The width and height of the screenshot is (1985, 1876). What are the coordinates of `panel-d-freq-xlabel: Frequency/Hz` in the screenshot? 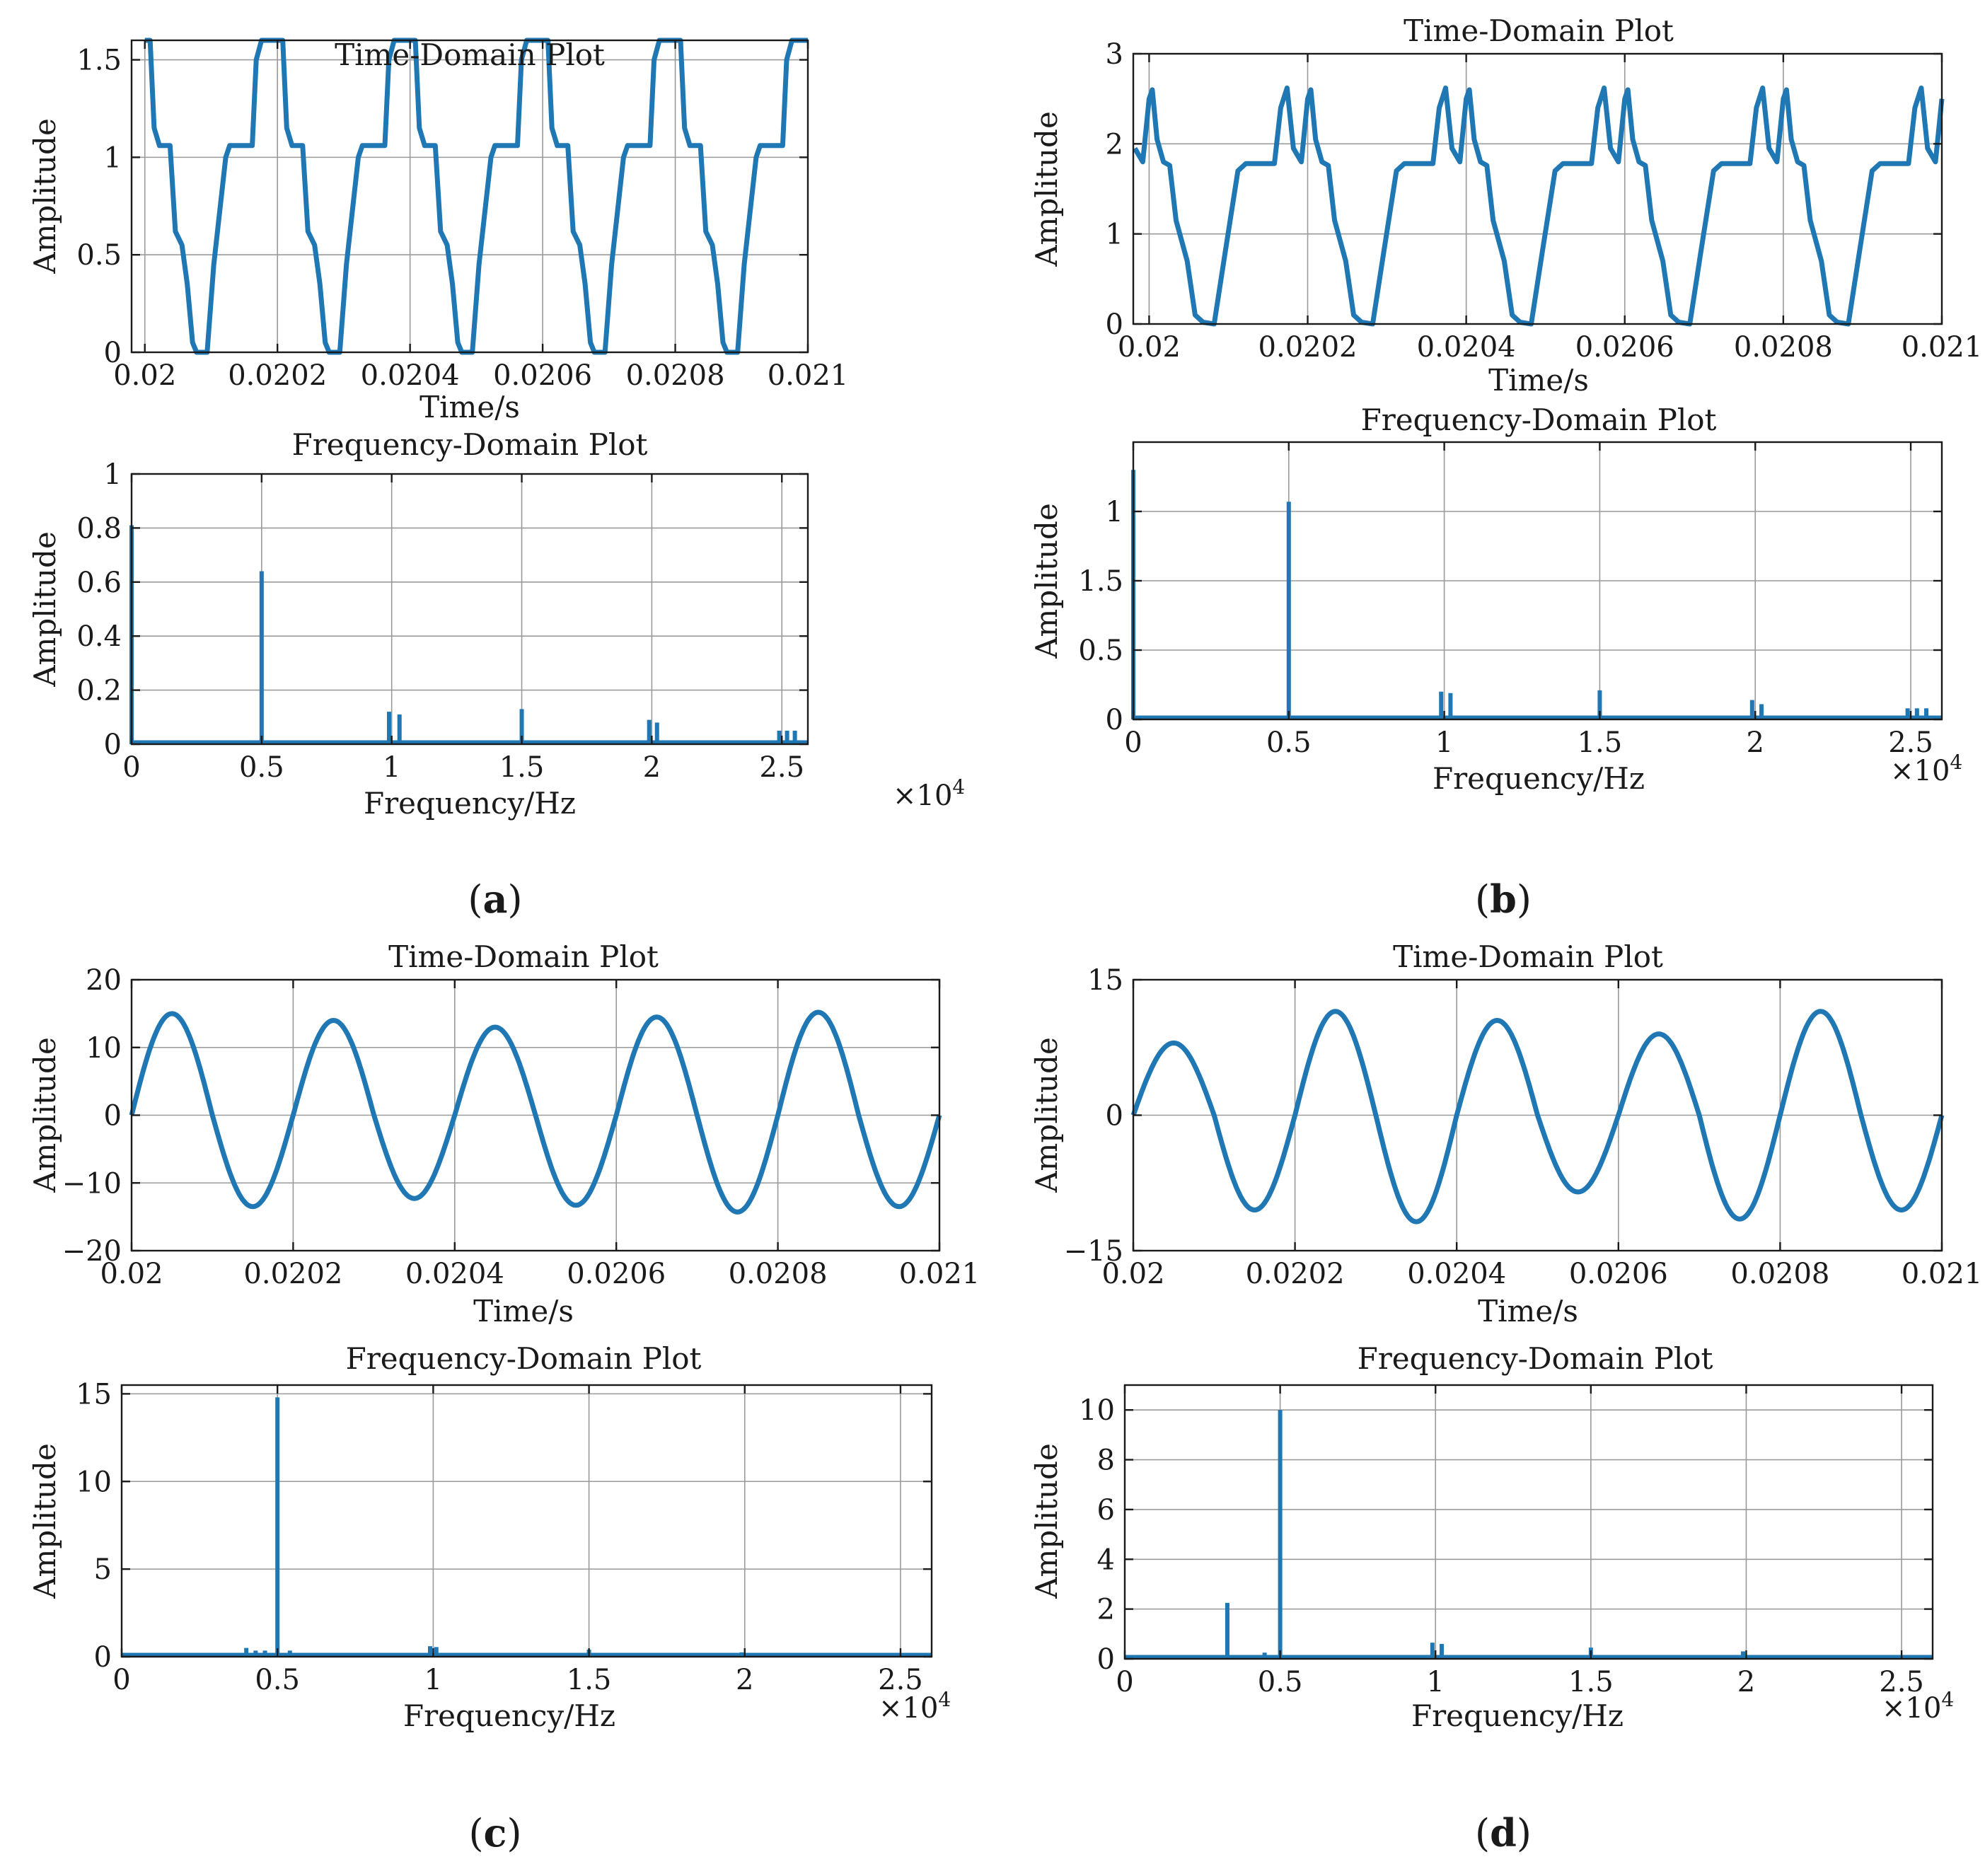 It's located at (1517, 1716).